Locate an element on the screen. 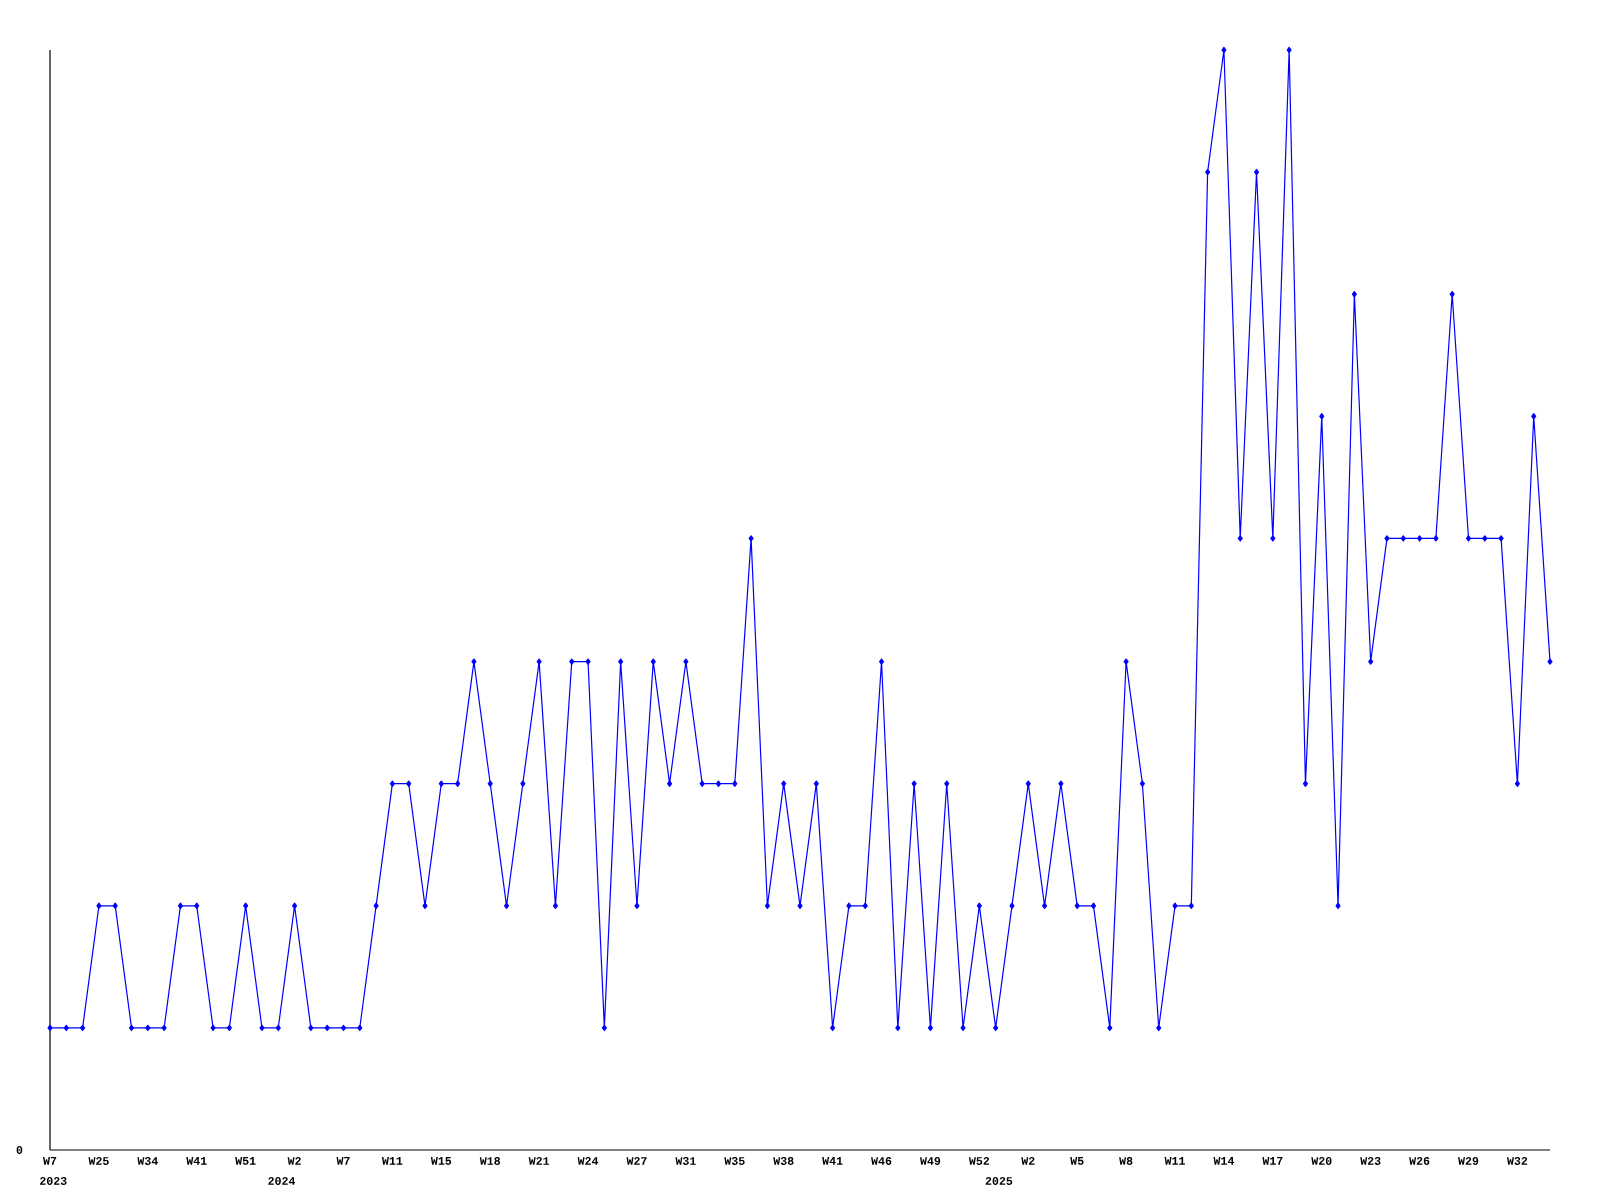 The height and width of the screenshot is (1200, 1600). x-tick-label: W27 is located at coordinates (636, 1161).